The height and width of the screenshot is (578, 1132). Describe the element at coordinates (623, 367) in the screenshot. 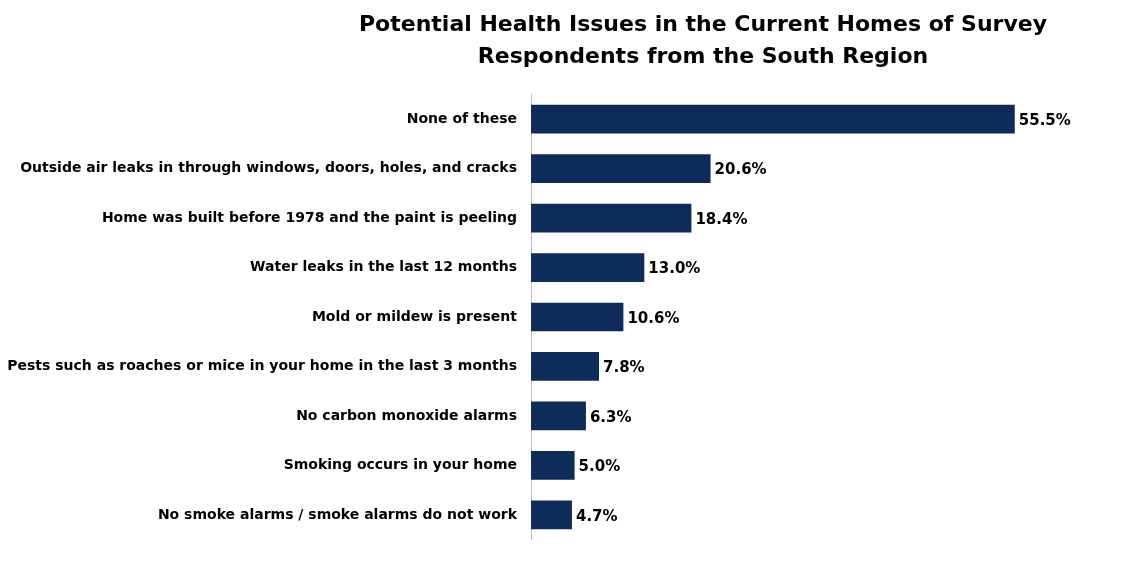

I see `data-label: 7.8%` at that location.